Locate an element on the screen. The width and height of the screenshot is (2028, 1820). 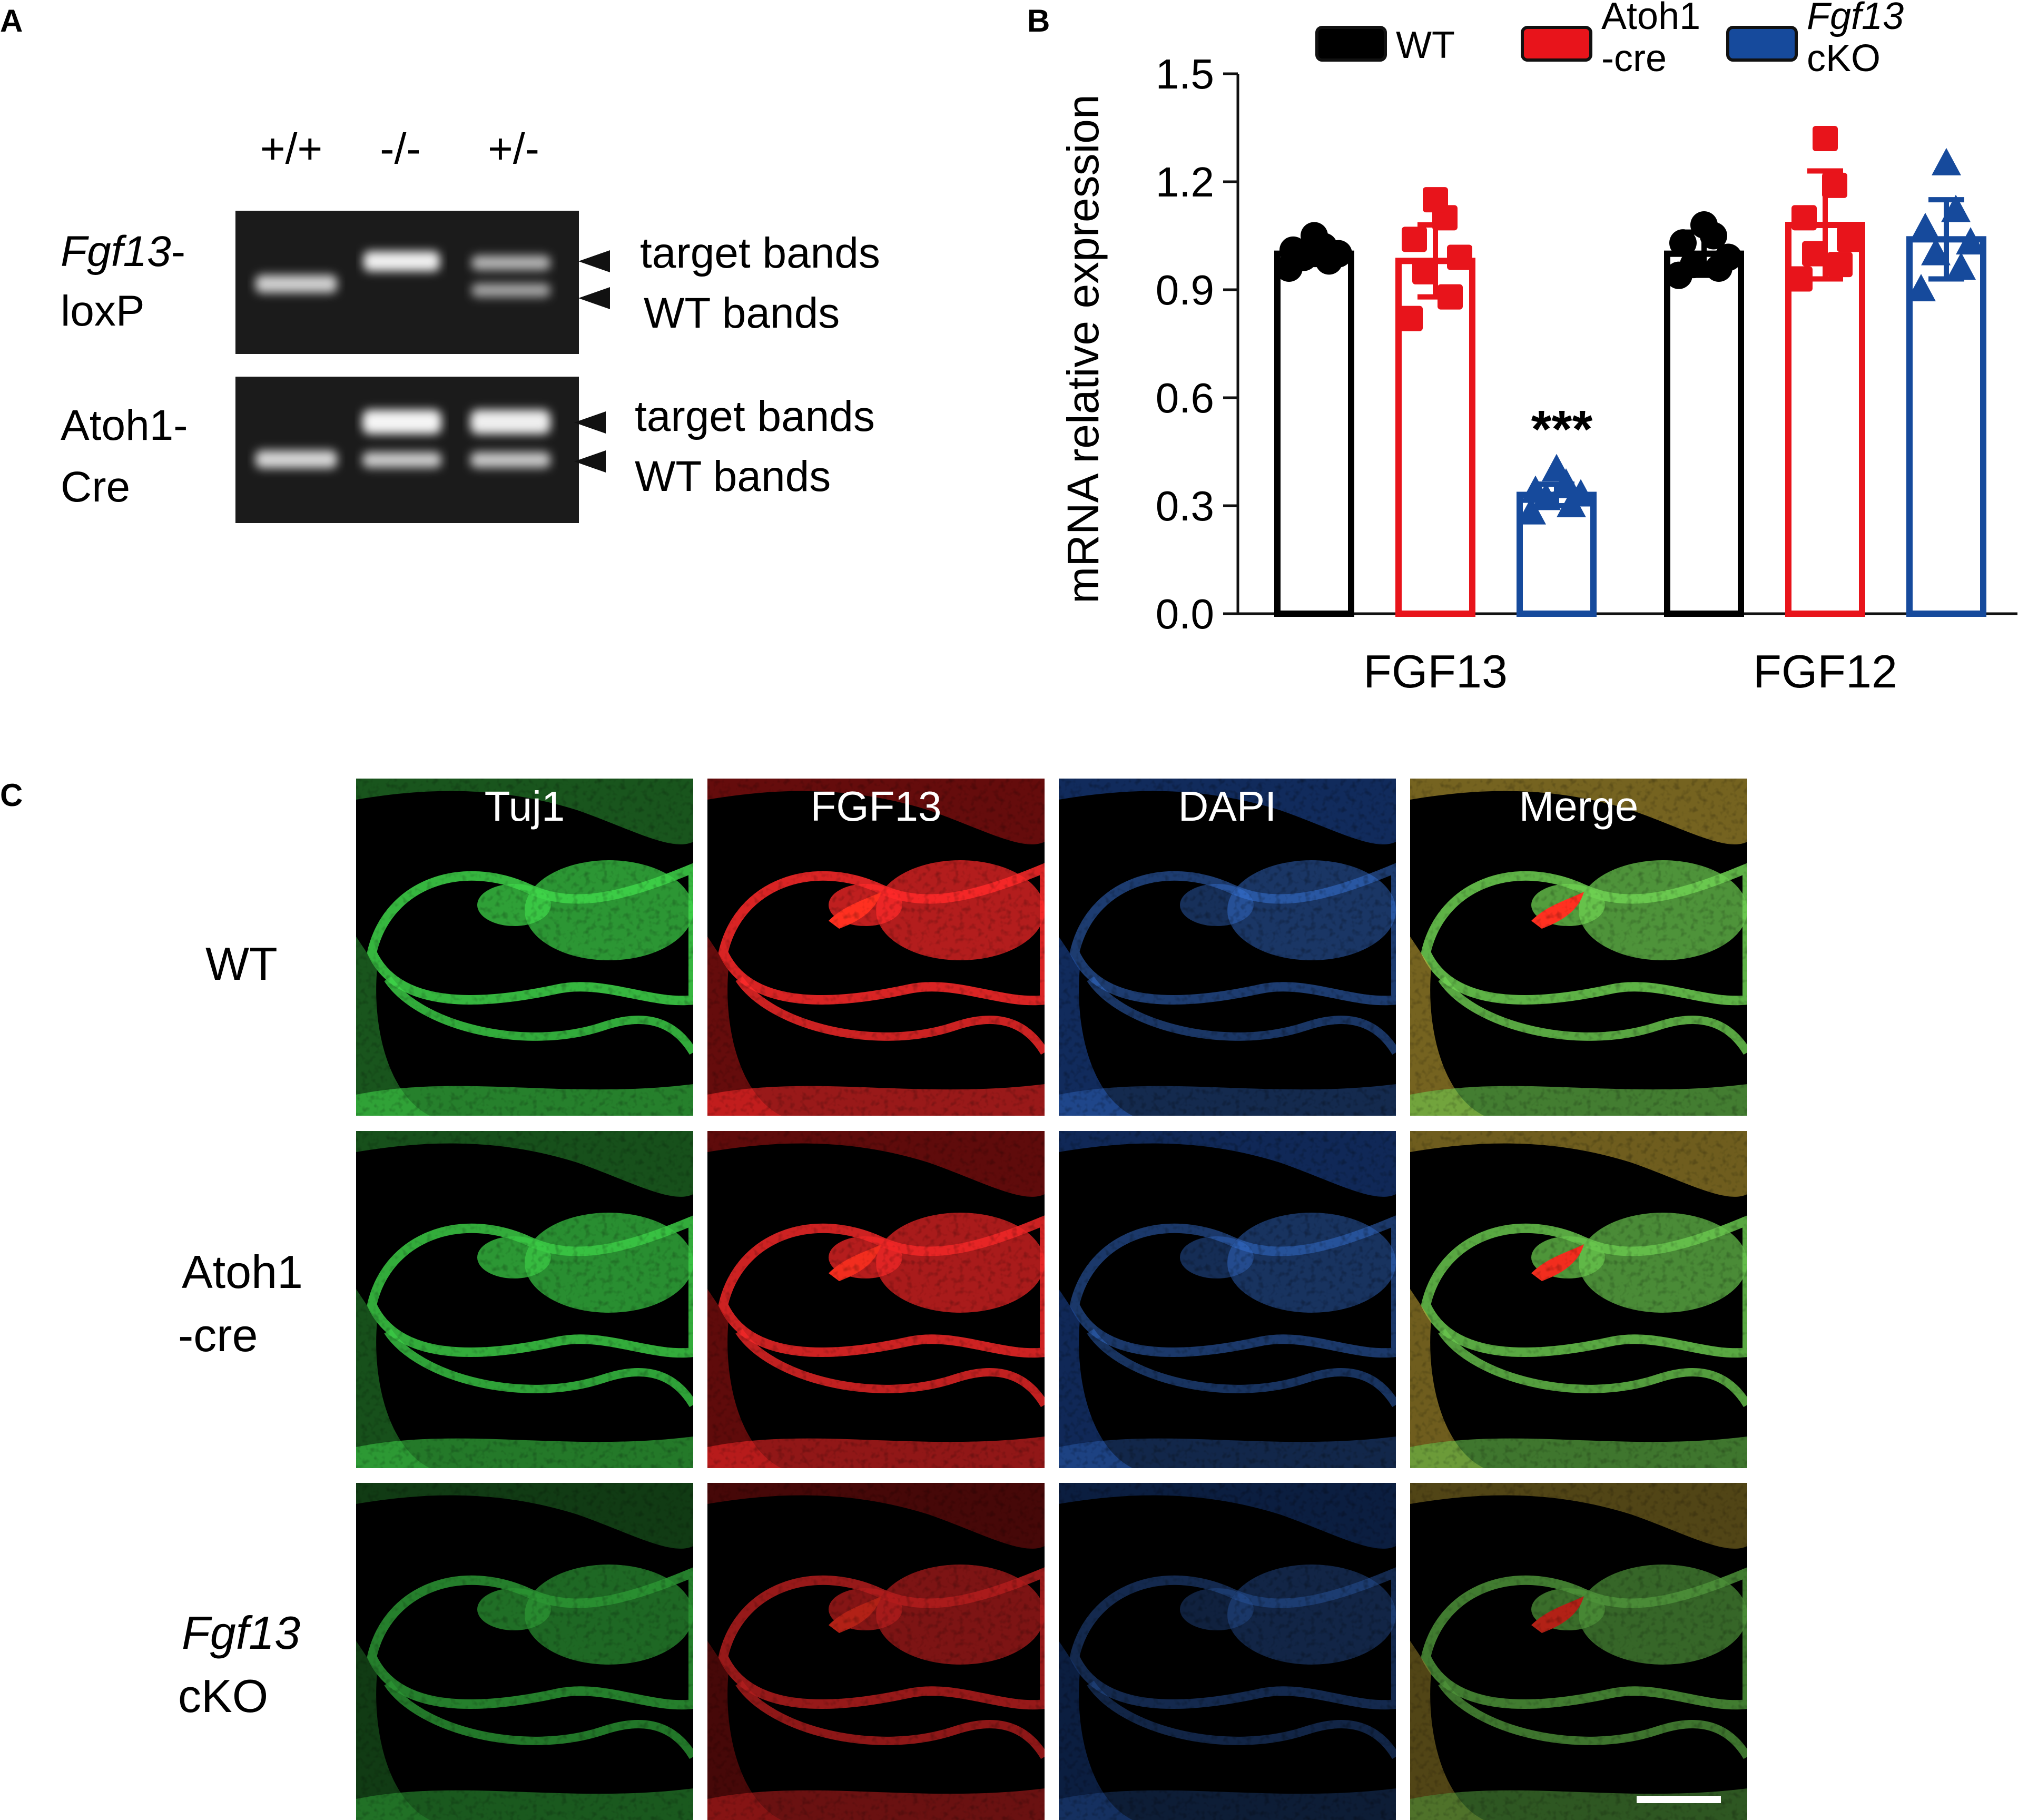
row-labels: WT Atoh1 -cre Fgf13 cKO is located at coordinates (240, 1330).